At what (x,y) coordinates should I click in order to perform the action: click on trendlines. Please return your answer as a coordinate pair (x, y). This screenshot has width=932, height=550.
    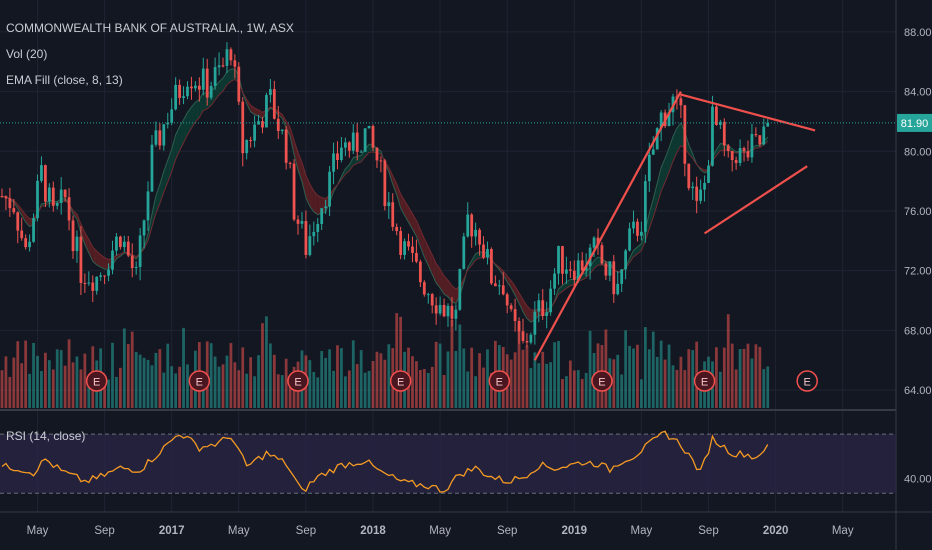
    Looking at the image, I should click on (674, 226).